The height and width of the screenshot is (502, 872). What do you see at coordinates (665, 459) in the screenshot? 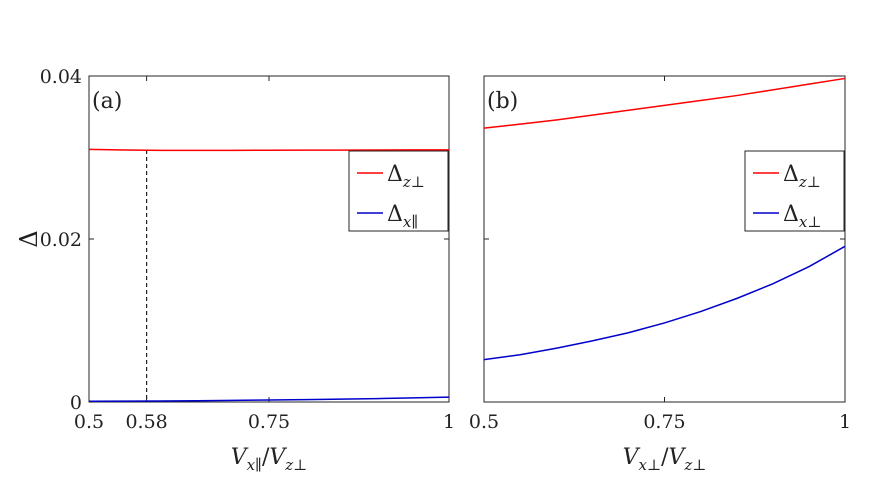
I see `x-axis-label: Vx⊥/Vz⊥` at bounding box center [665, 459].